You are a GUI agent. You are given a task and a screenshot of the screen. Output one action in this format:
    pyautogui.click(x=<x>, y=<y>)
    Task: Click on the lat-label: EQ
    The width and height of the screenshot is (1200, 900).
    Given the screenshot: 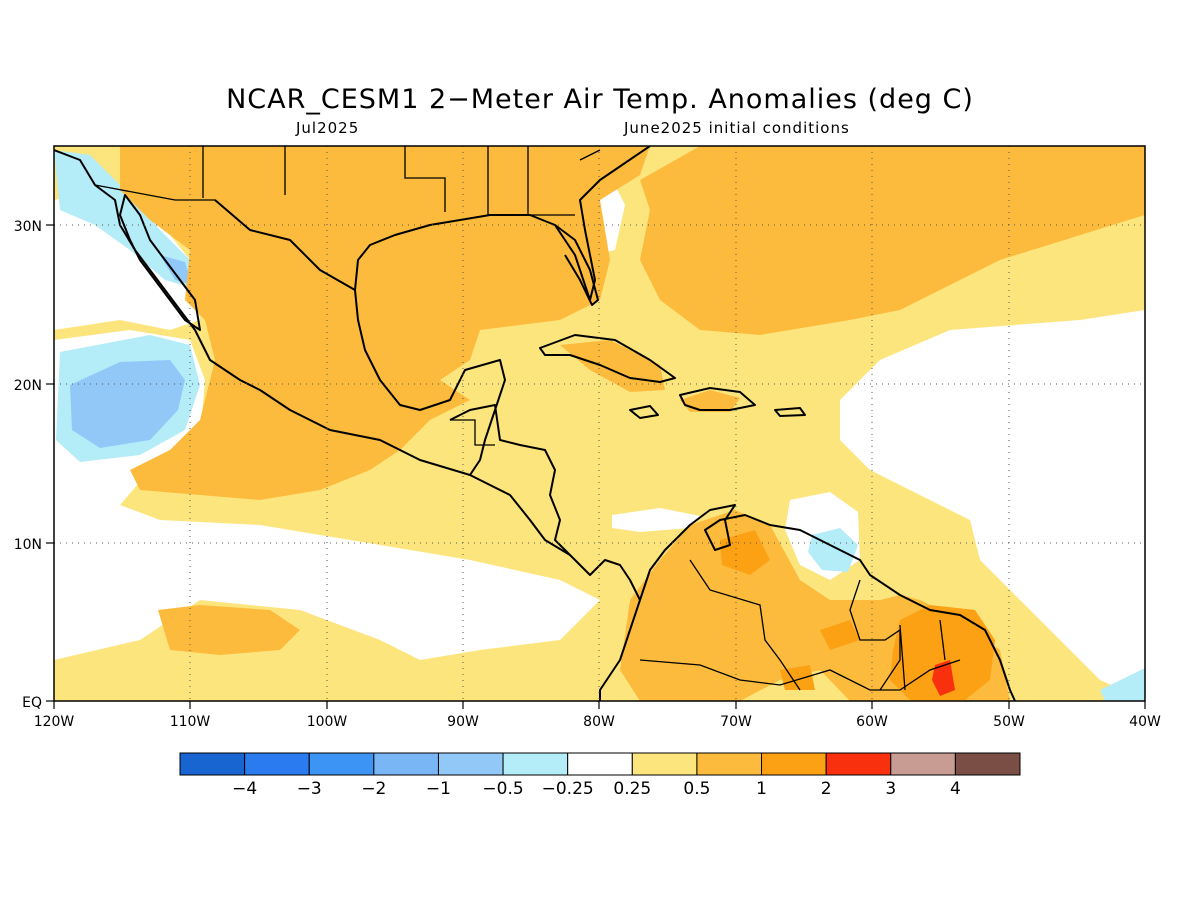 What is the action you would take?
    pyautogui.click(x=32, y=703)
    